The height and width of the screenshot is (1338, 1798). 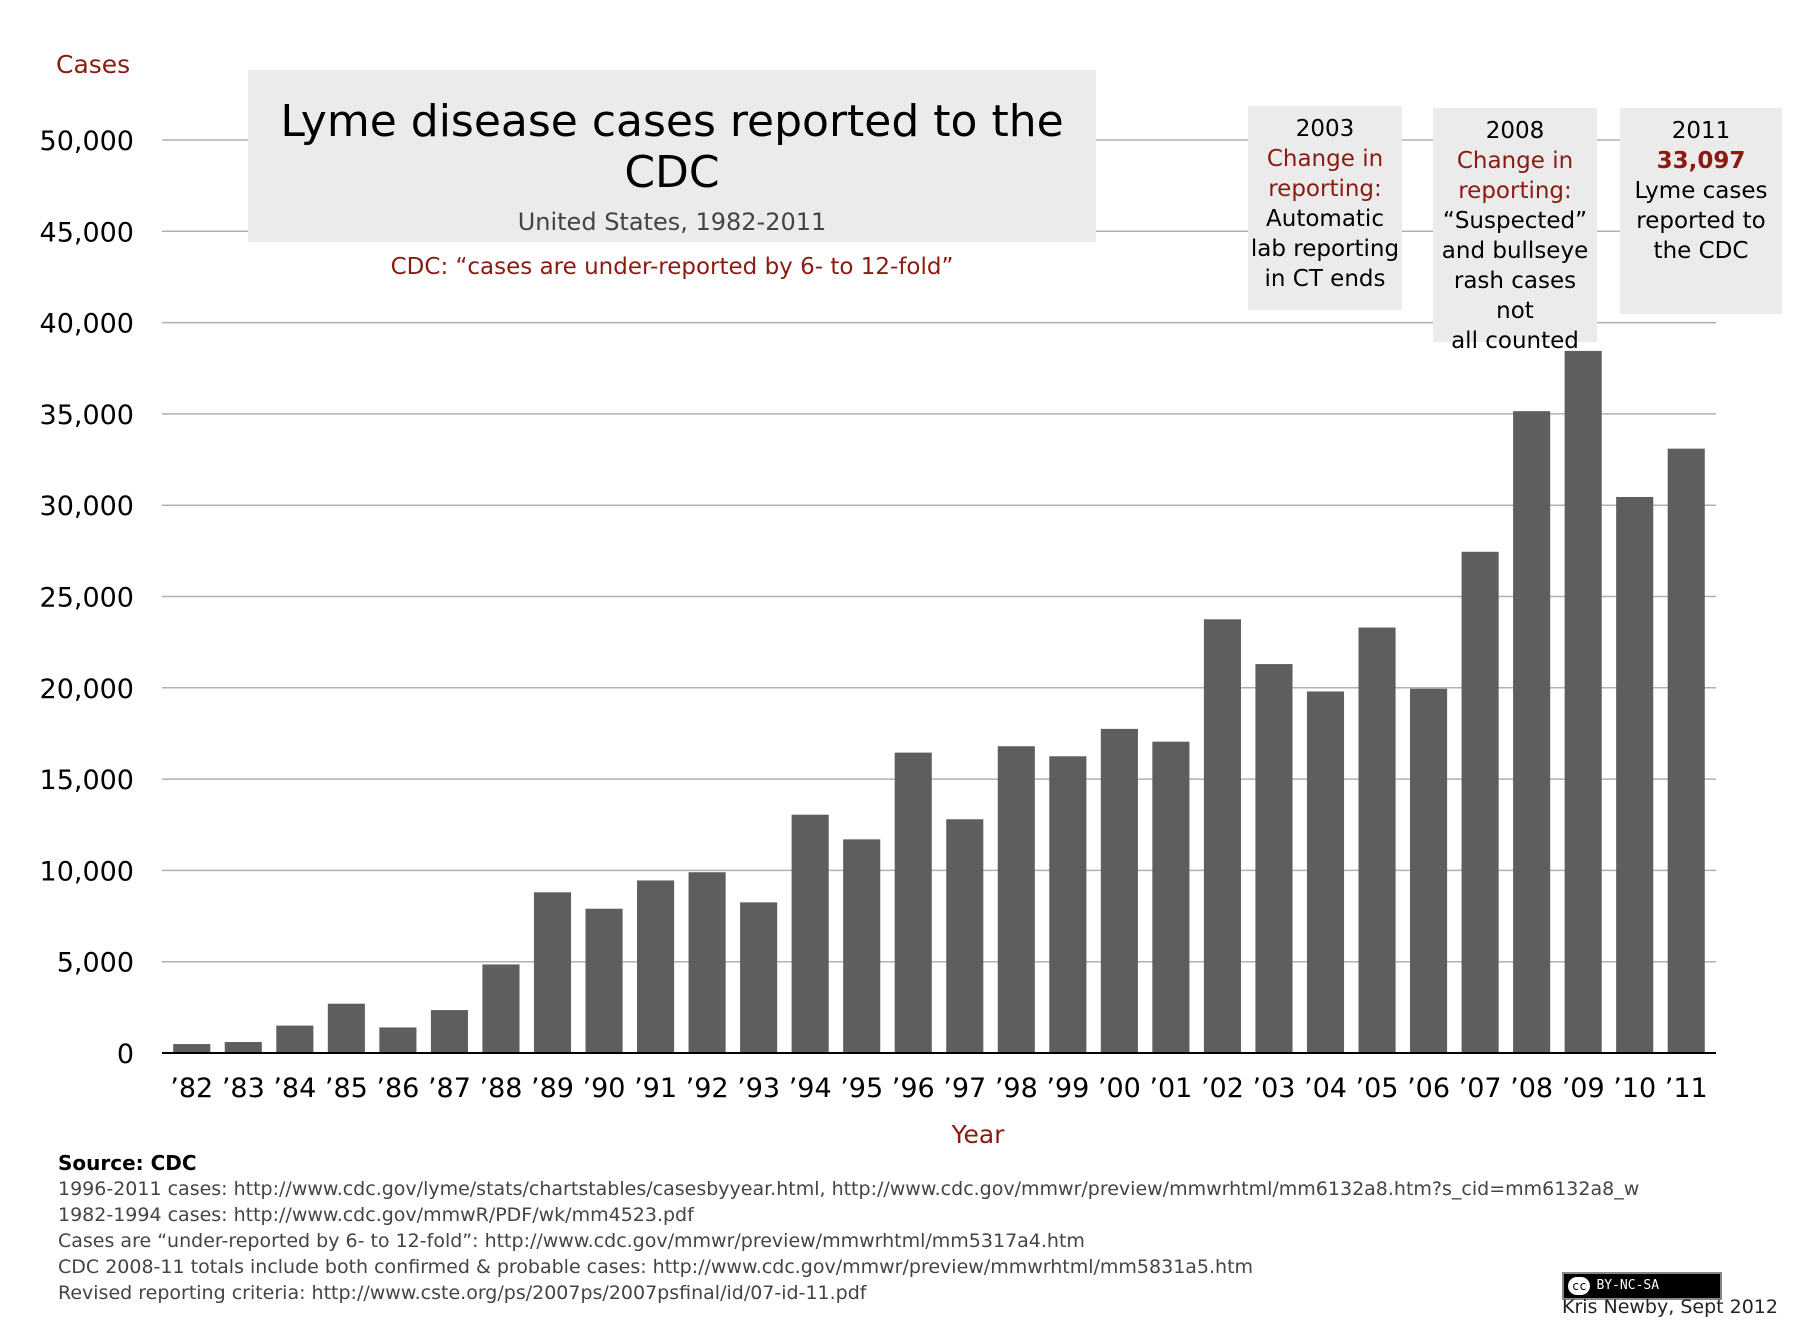 What do you see at coordinates (346, 1088) in the screenshot?
I see `x-tick-label: ’85` at bounding box center [346, 1088].